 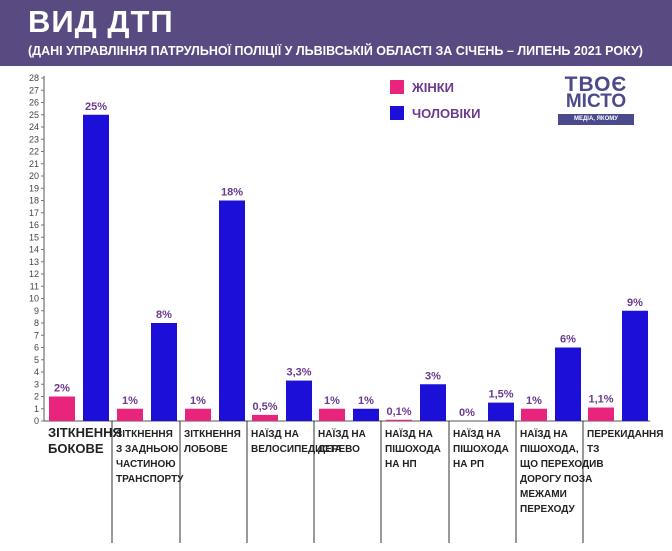 What do you see at coordinates (468, 464) in the screenshot?
I see `category-label: НА РП` at bounding box center [468, 464].